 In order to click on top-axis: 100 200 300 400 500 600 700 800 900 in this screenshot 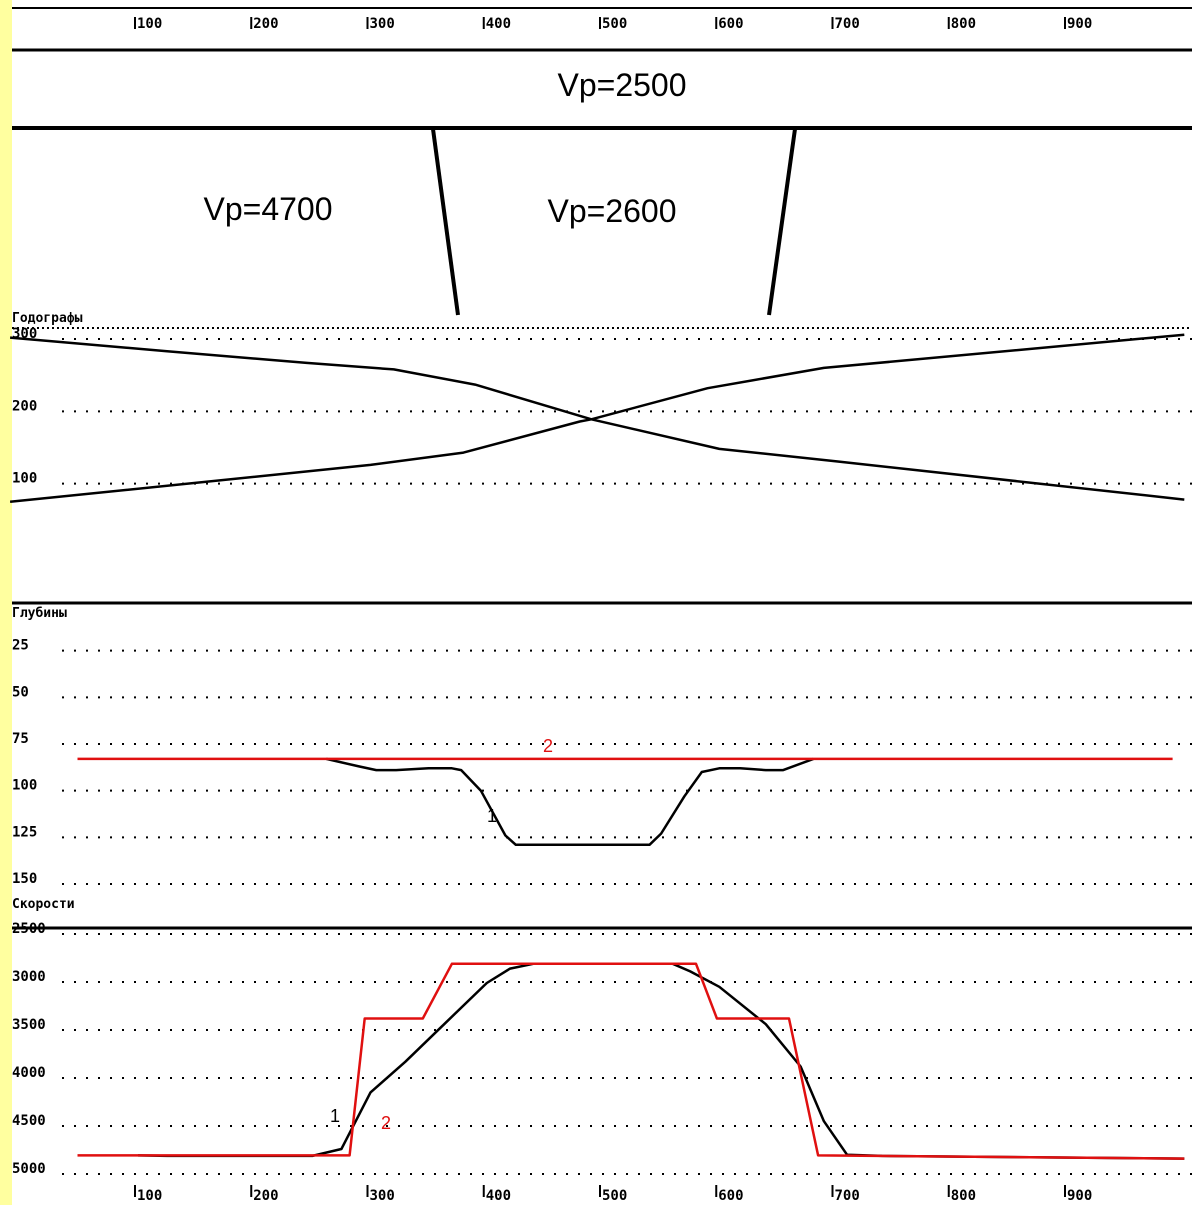, I will do `click(602, 19)`.